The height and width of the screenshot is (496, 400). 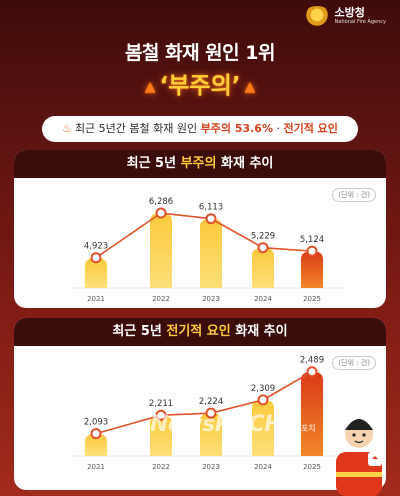 I want to click on chart-title-highlight: 전기적 요인, so click(x=198, y=331).